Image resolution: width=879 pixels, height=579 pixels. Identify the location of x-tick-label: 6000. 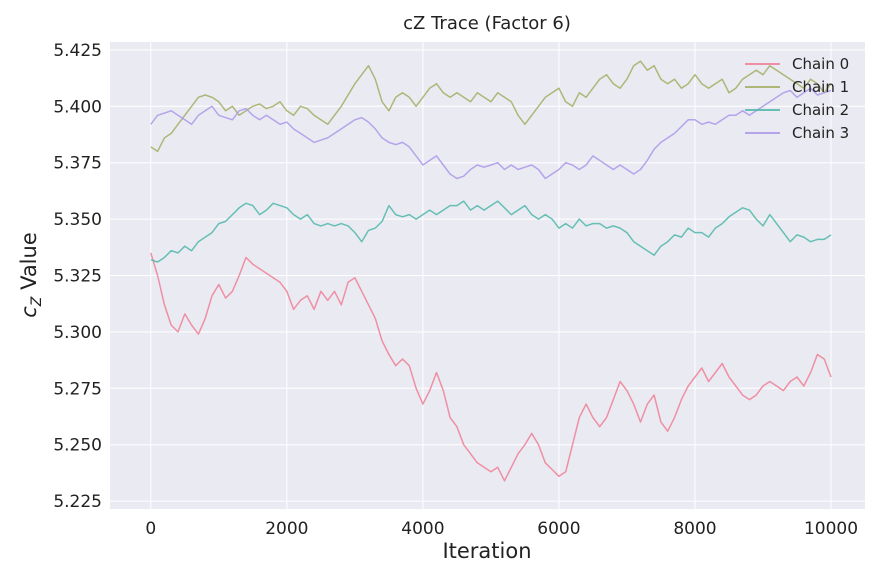
(558, 529).